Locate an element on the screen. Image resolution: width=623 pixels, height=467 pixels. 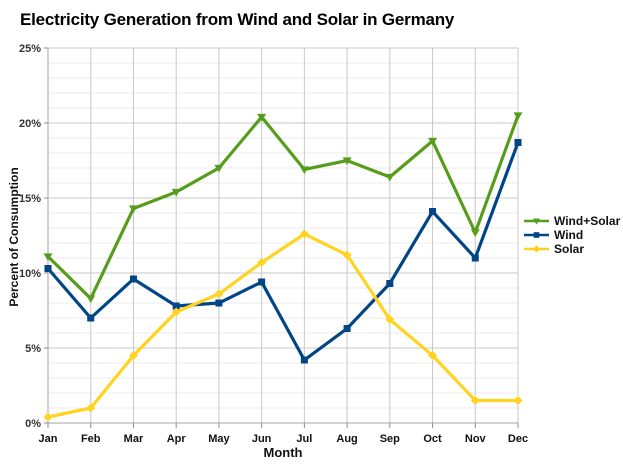
x-tick-label: Sep is located at coordinates (390, 439).